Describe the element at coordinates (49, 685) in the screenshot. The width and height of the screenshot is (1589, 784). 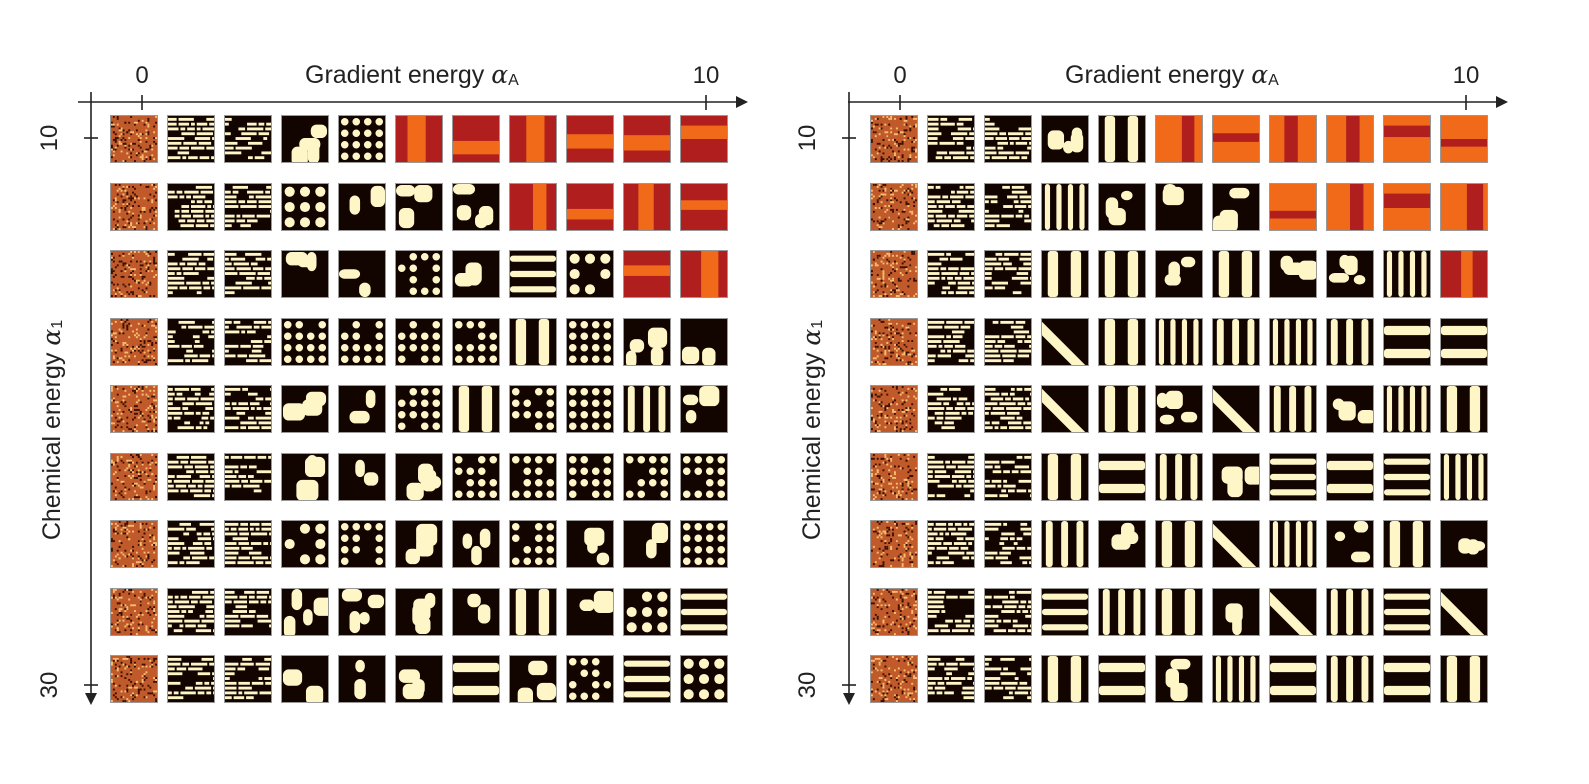
I see `y-tick-label-end: 30` at that location.